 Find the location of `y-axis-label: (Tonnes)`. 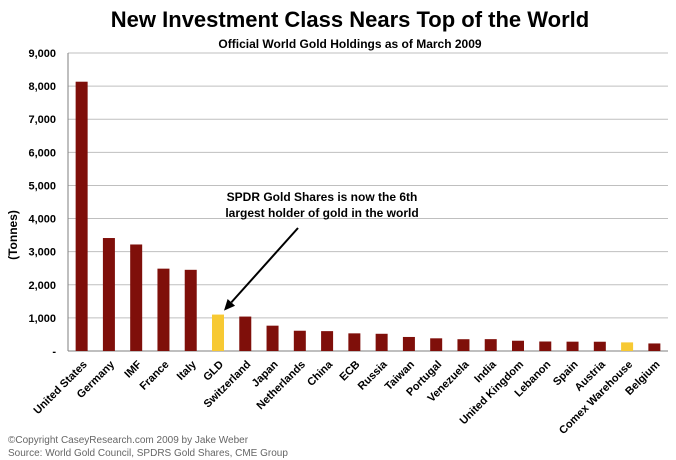

y-axis-label: (Tonnes) is located at coordinates (13, 235).